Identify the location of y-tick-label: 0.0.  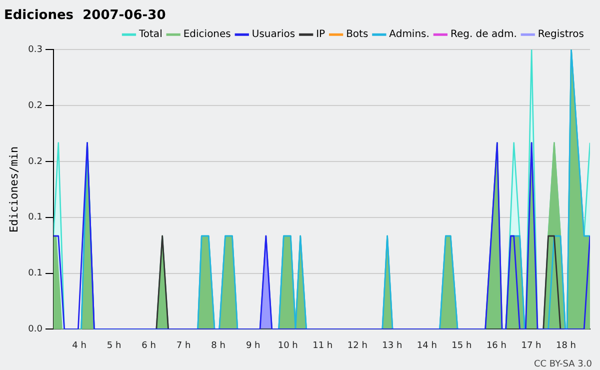
(35, 329).